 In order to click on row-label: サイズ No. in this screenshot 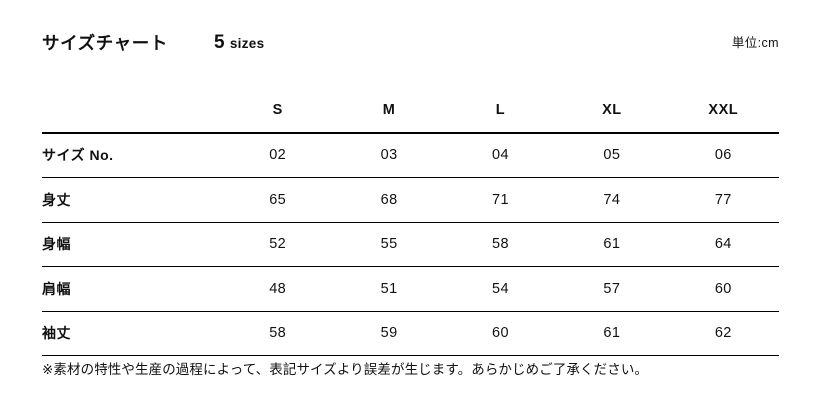, I will do `click(78, 155)`.